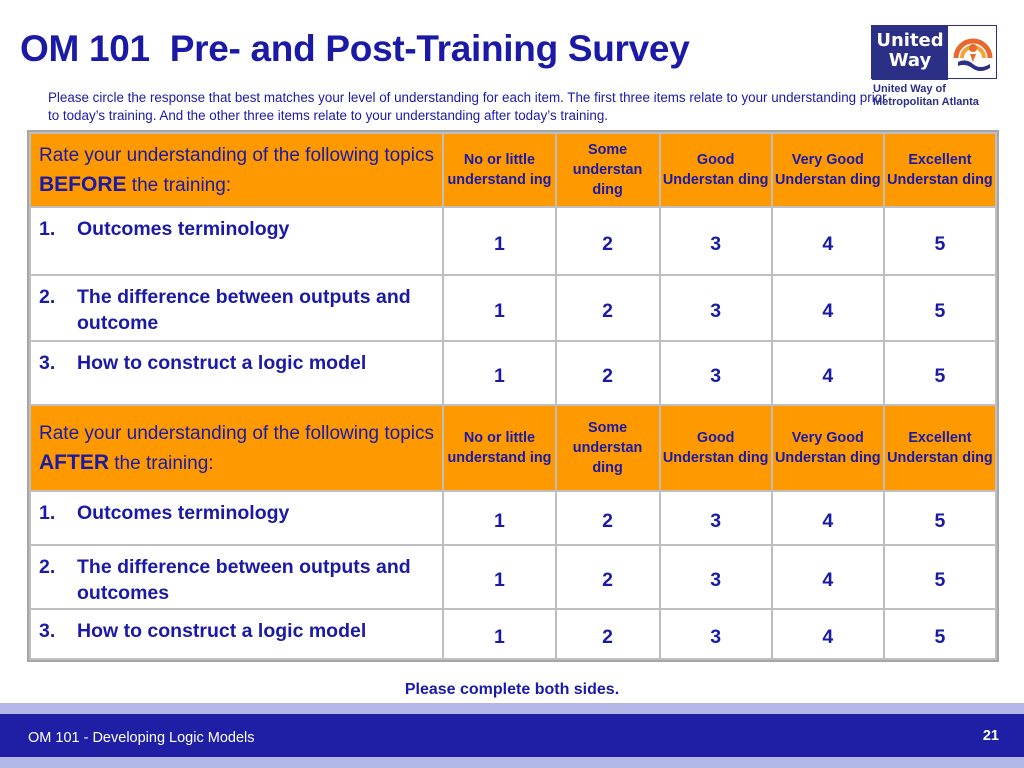 Image resolution: width=1024 pixels, height=768 pixels. Describe the element at coordinates (141, 738) in the screenshot. I see `footer-course-title: OM 101 - Developing Logic Models` at that location.